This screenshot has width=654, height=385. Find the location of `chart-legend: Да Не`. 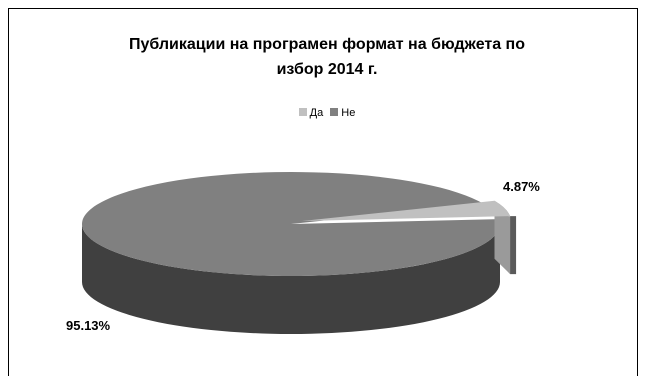

chart-legend: Да Не is located at coordinates (327, 113).